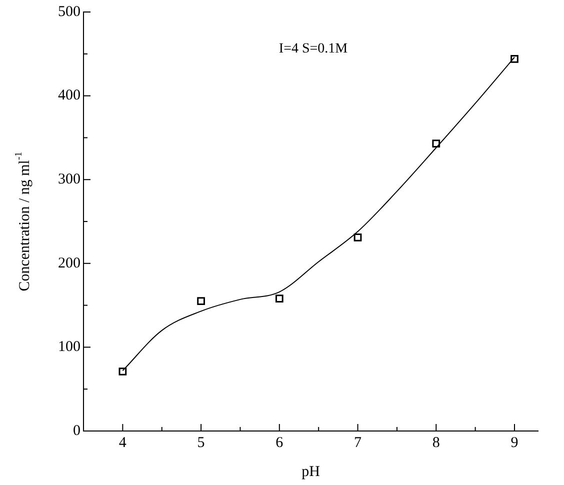 The image size is (564, 485). What do you see at coordinates (514, 442) in the screenshot?
I see `x-tick-label: 9` at bounding box center [514, 442].